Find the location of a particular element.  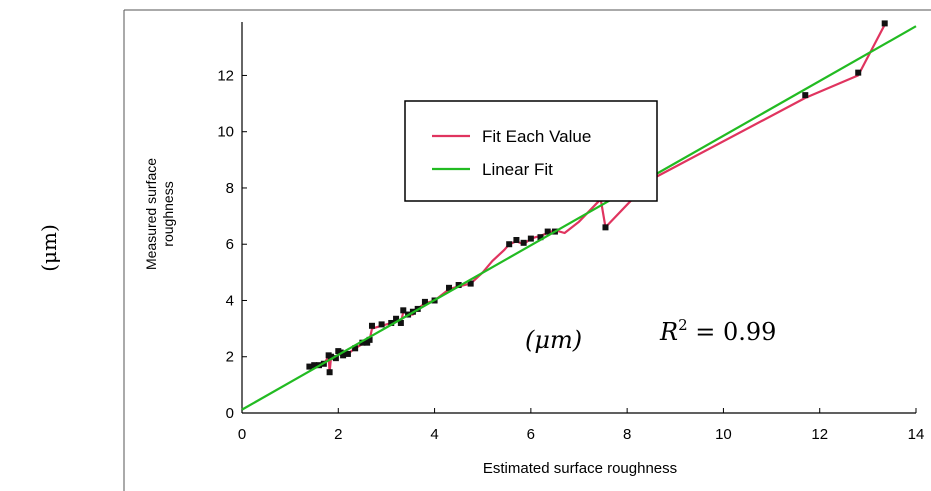

x-ticks: 0 2 4 6 8 10 12 14 is located at coordinates (581, 425).